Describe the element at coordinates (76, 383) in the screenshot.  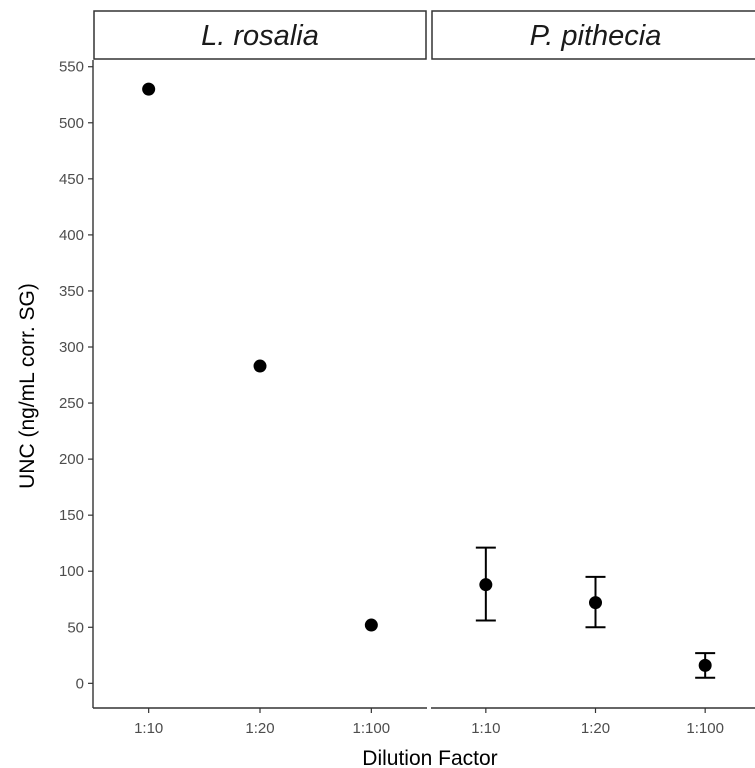
I see `y-axis: 0 50 100 150 200 250 300 350 400 450 500 550` at that location.